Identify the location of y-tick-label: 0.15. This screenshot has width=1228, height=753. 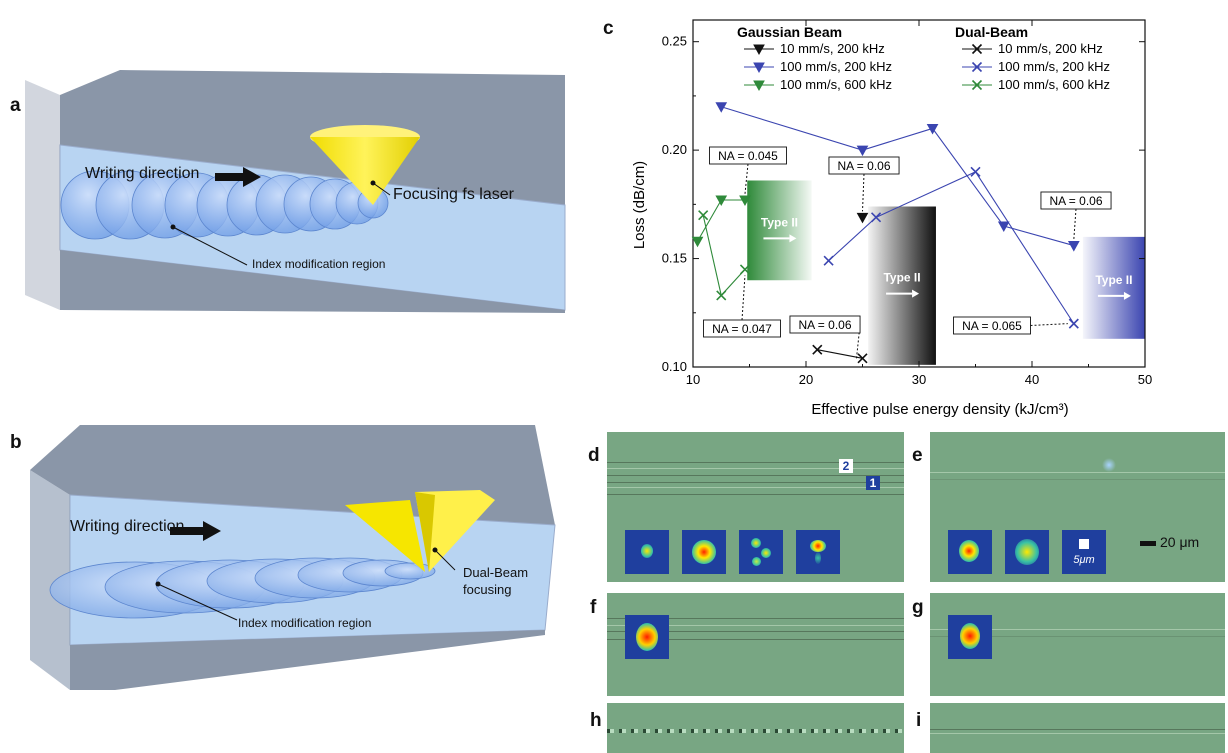
(674, 258).